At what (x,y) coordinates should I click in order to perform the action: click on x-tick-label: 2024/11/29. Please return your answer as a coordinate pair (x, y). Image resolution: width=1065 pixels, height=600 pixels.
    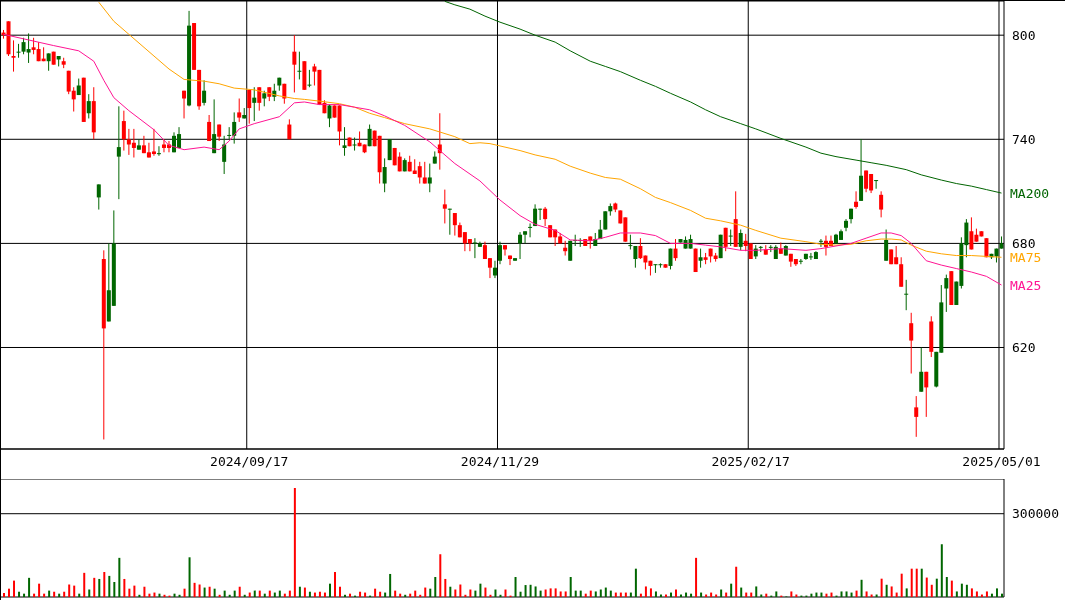
    Looking at the image, I should click on (500, 462).